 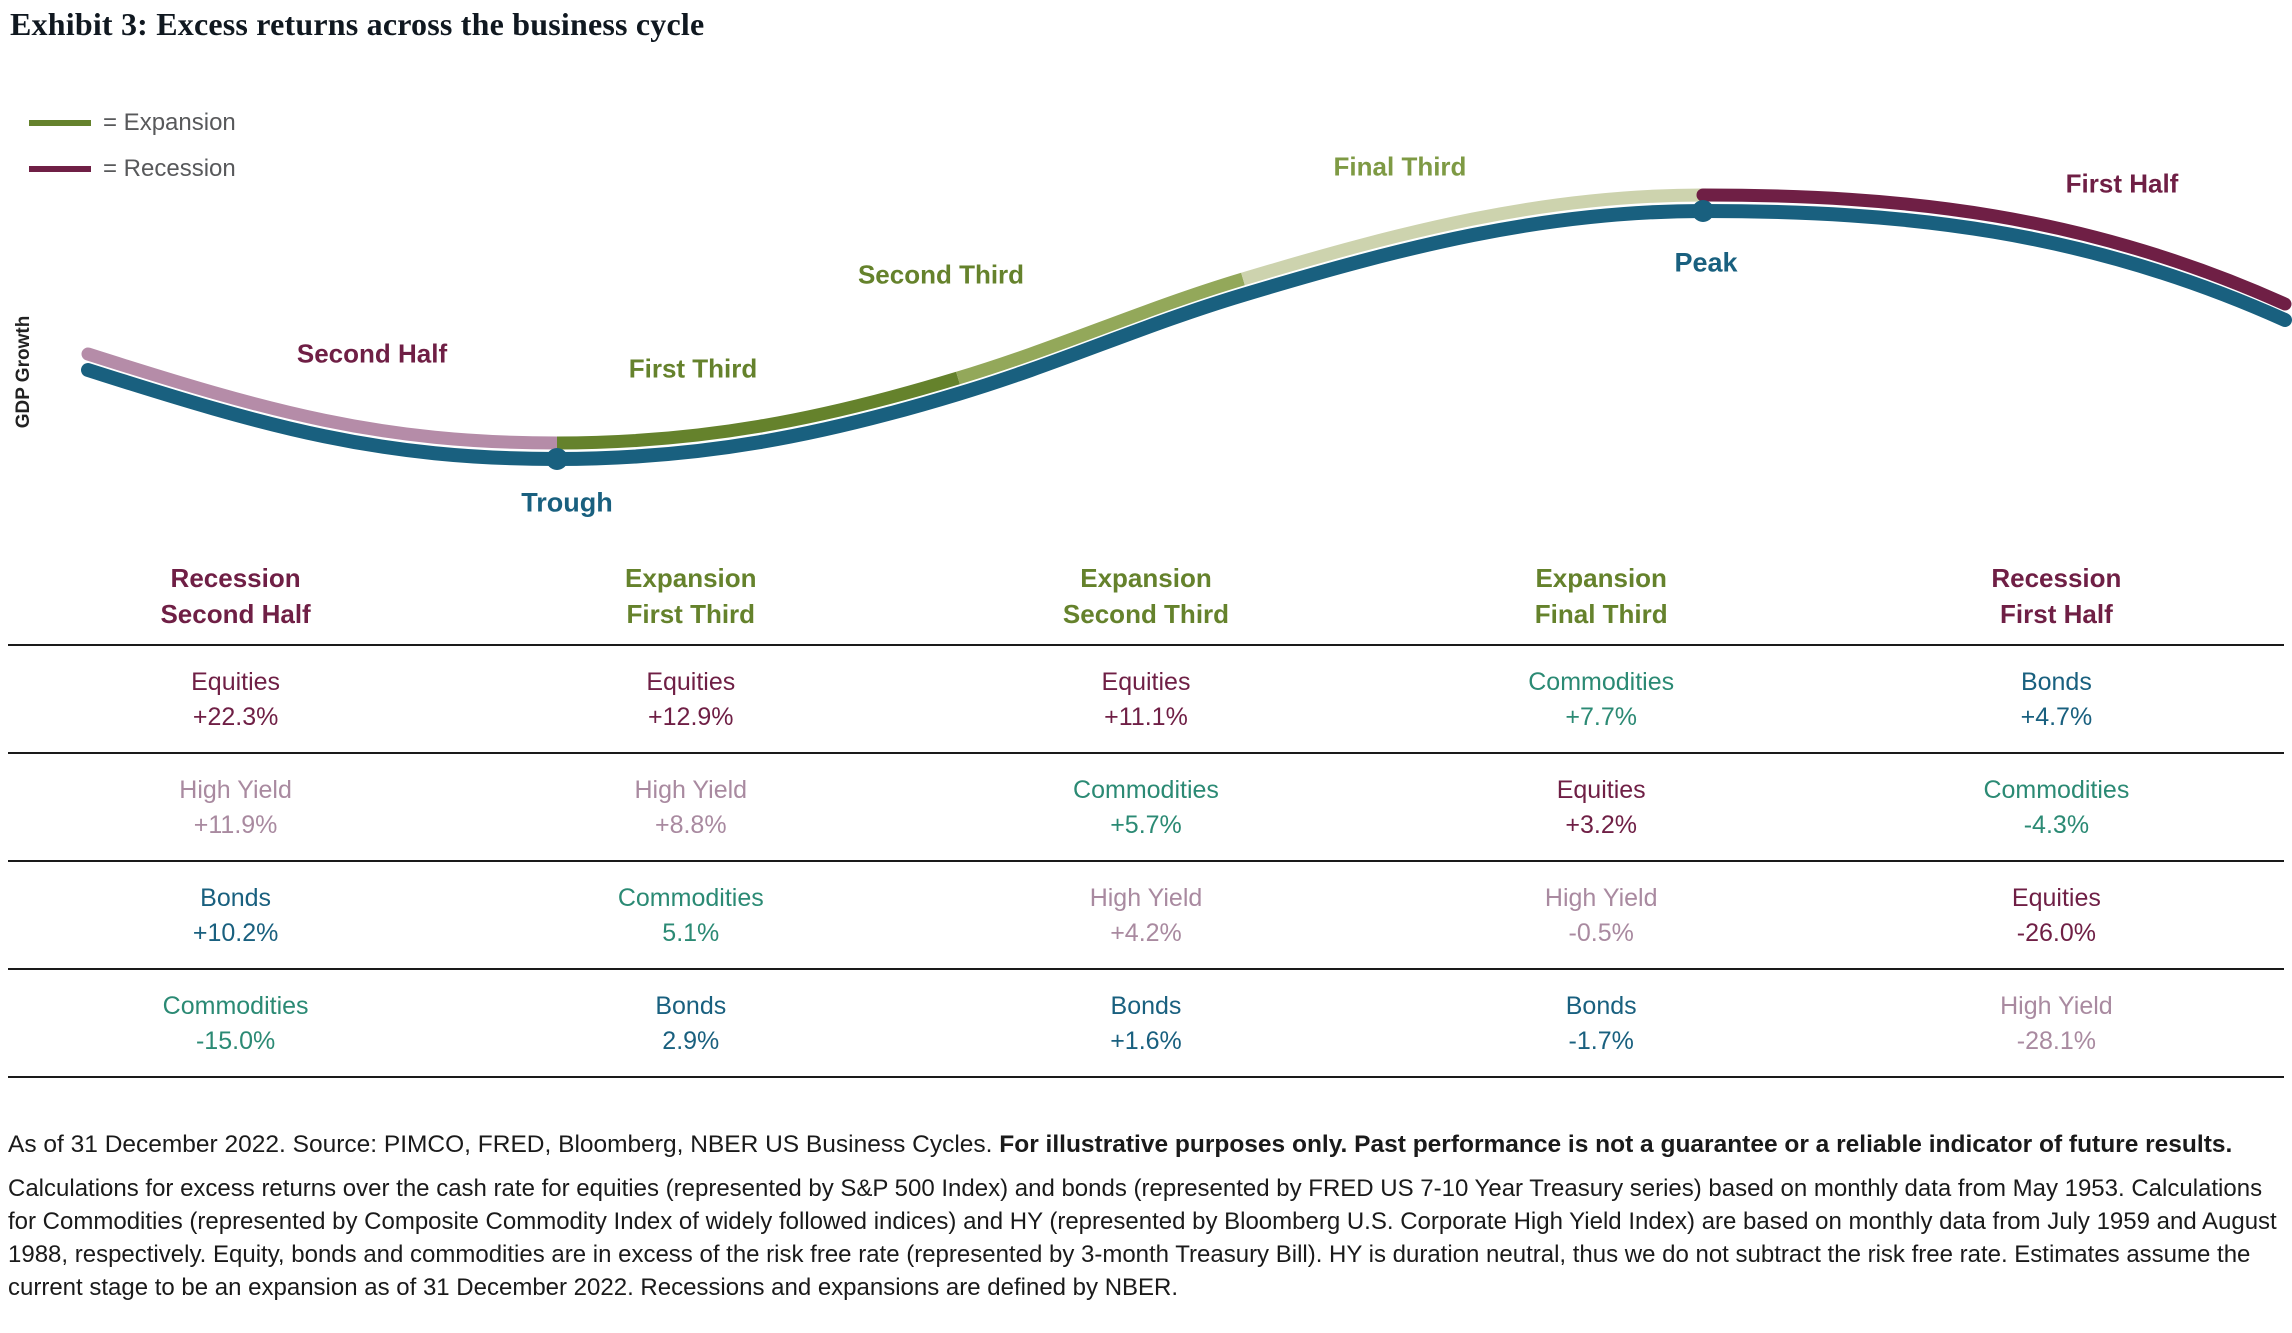 What do you see at coordinates (2056, 1041) in the screenshot?
I see `asset-value: -28.1%` at bounding box center [2056, 1041].